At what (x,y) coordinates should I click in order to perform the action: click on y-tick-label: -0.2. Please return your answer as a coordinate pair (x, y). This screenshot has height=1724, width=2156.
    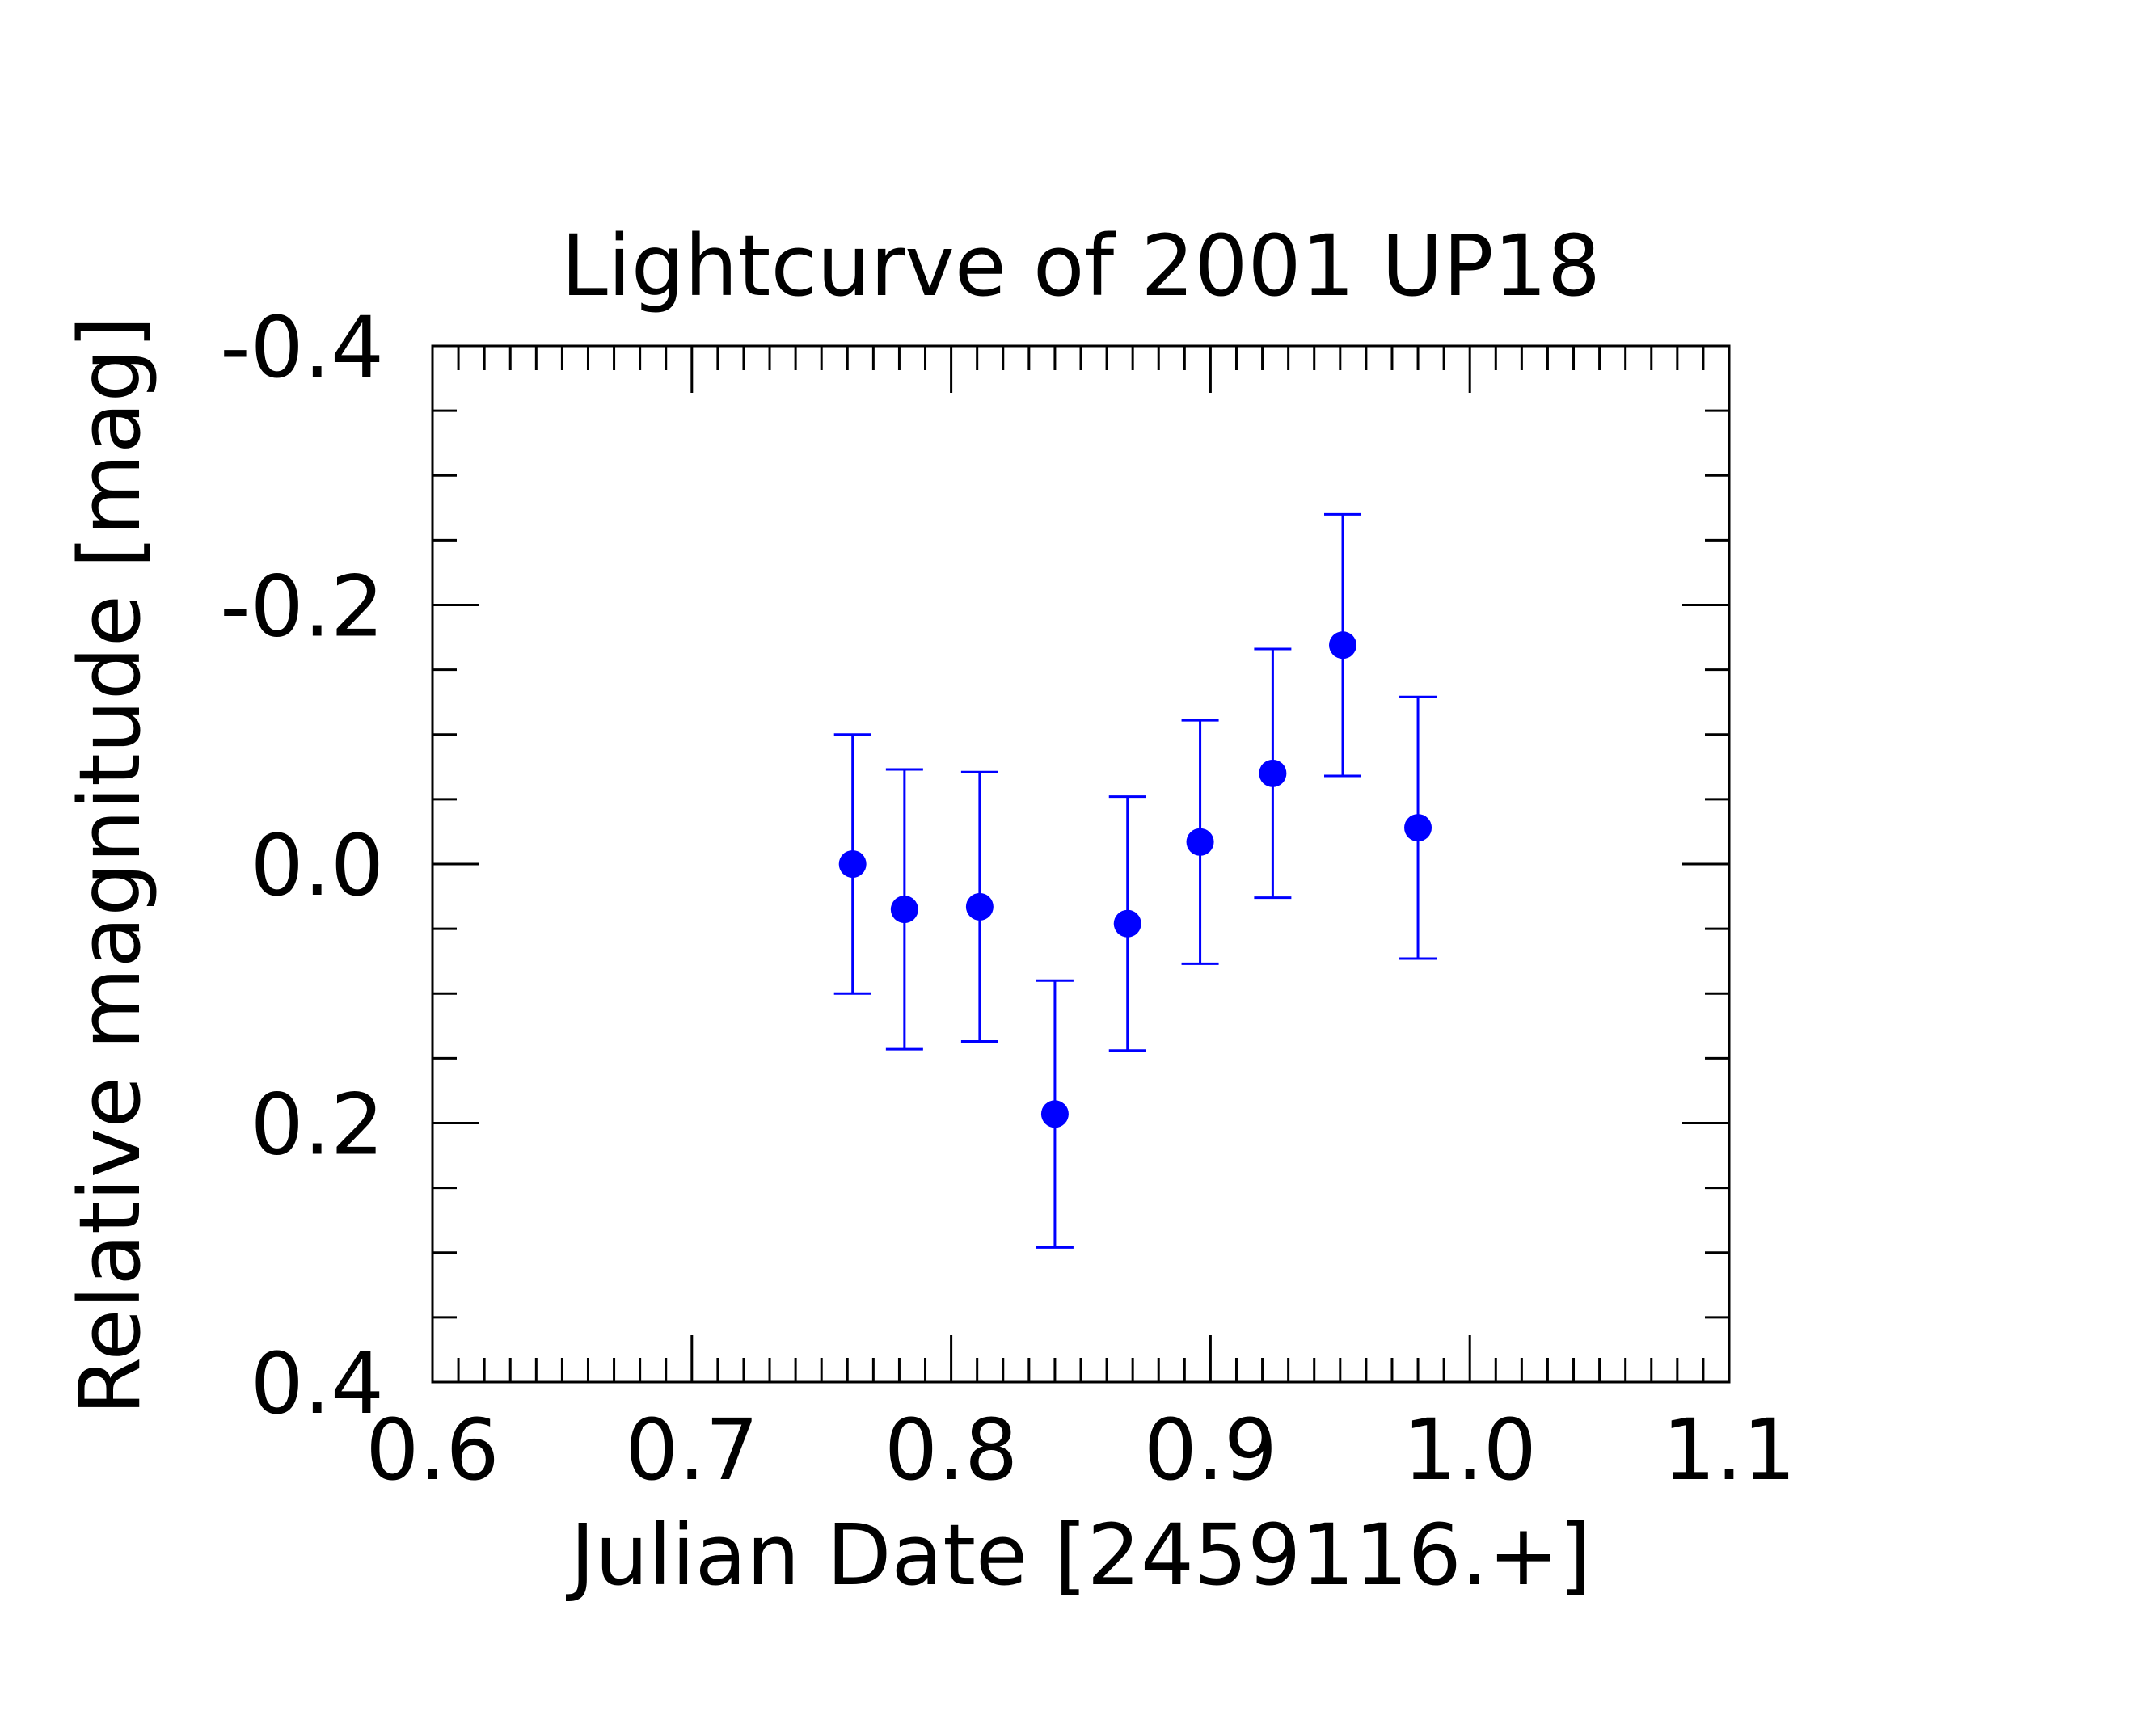
    Looking at the image, I should click on (302, 607).